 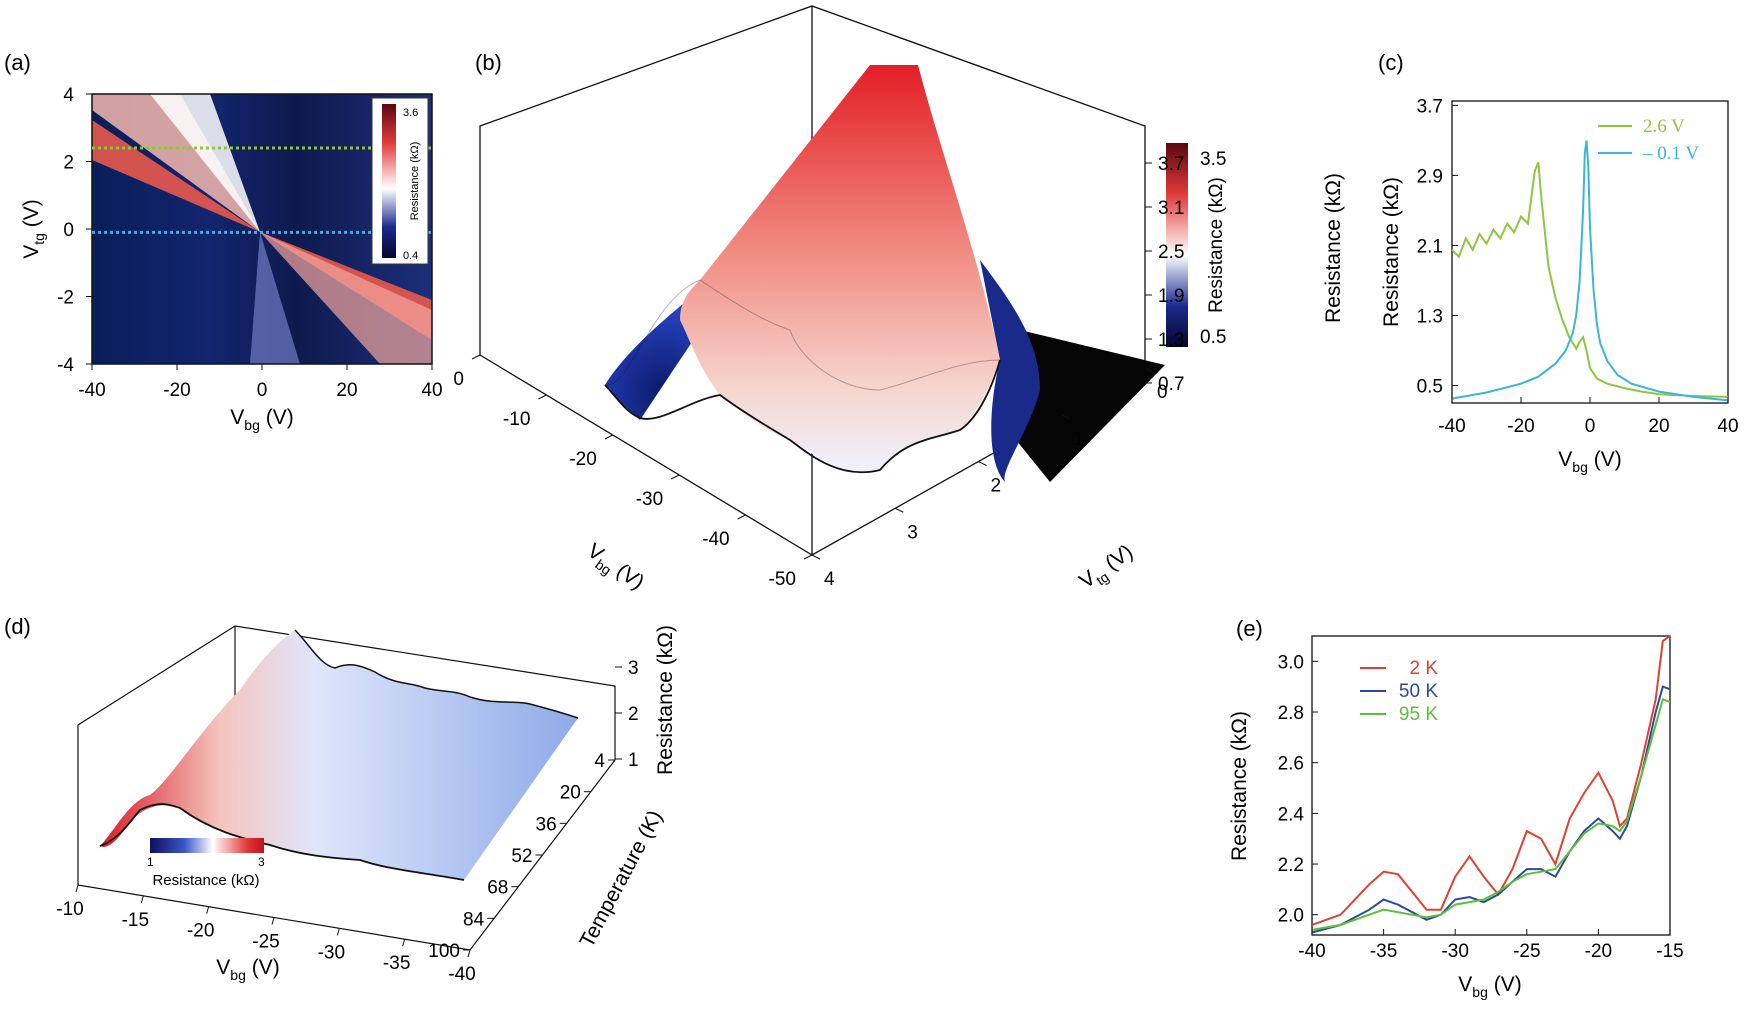 I want to click on colorbar-b-min: 0.5, so click(x=1213, y=337).